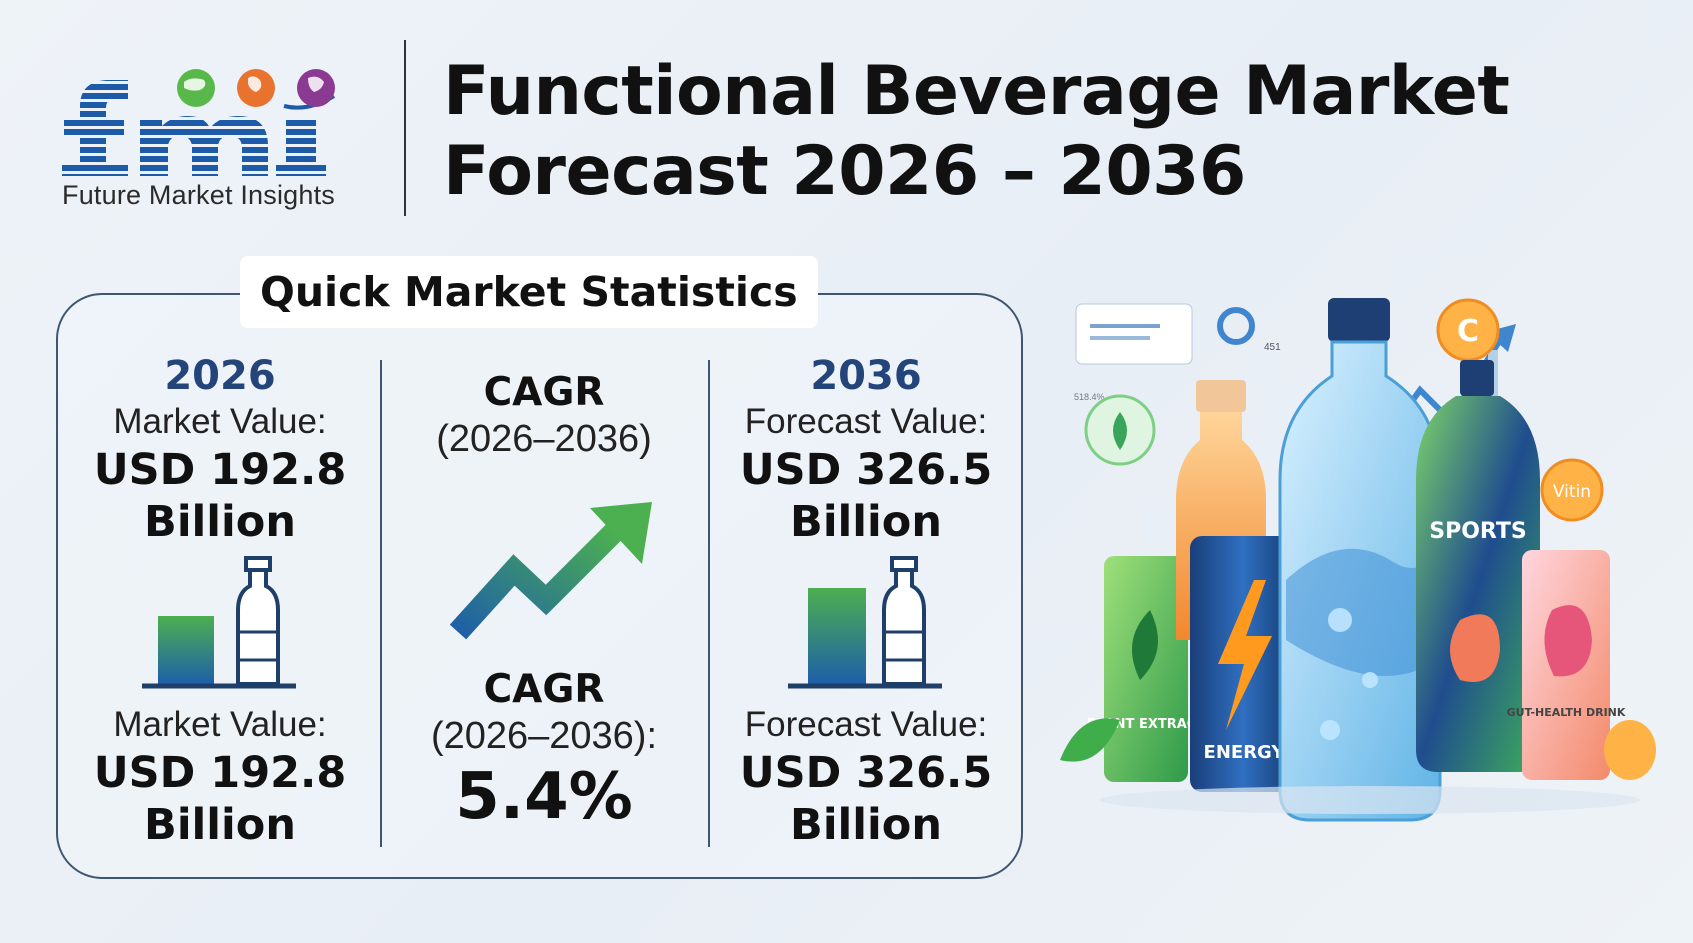  What do you see at coordinates (1245, 752) in the screenshot?
I see `svg-text: ENERGY` at bounding box center [1245, 752].